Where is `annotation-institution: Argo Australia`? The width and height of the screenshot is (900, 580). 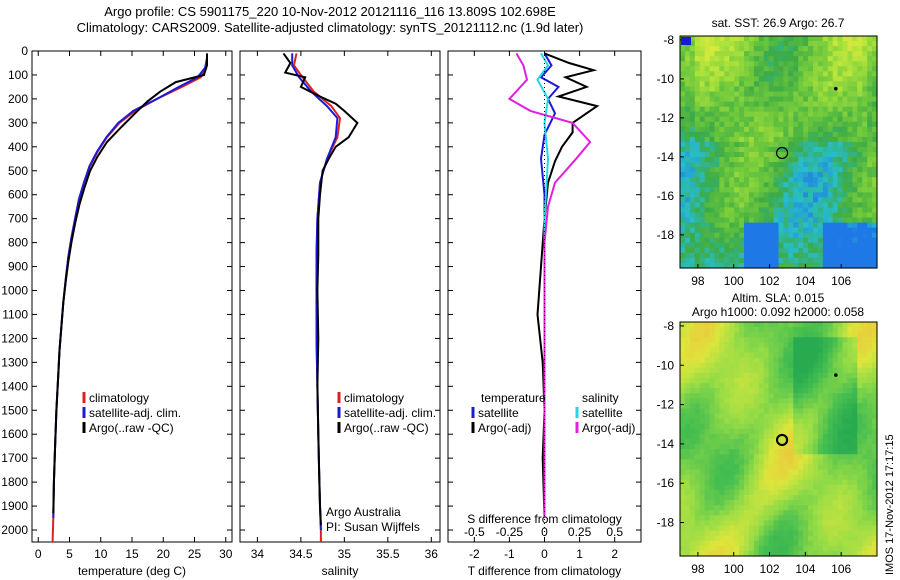 annotation-institution: Argo Australia is located at coordinates (363, 512).